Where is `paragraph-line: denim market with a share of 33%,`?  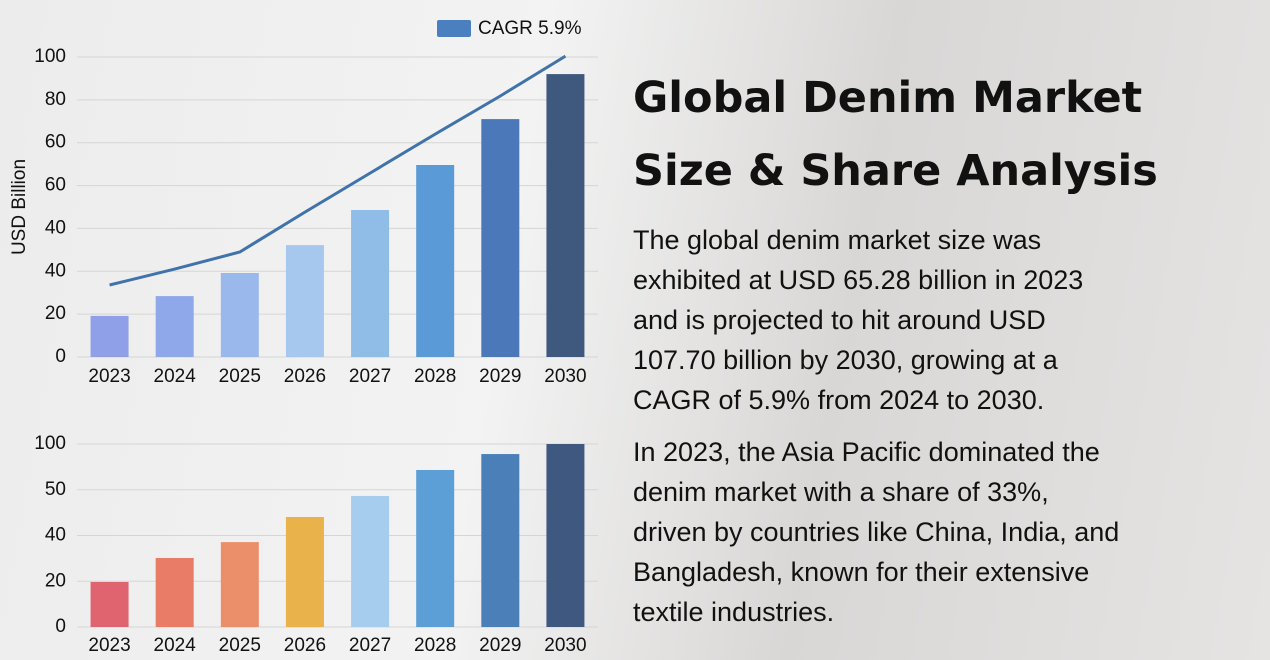
paragraph-line: denim market with a share of 33%, is located at coordinates (841, 492).